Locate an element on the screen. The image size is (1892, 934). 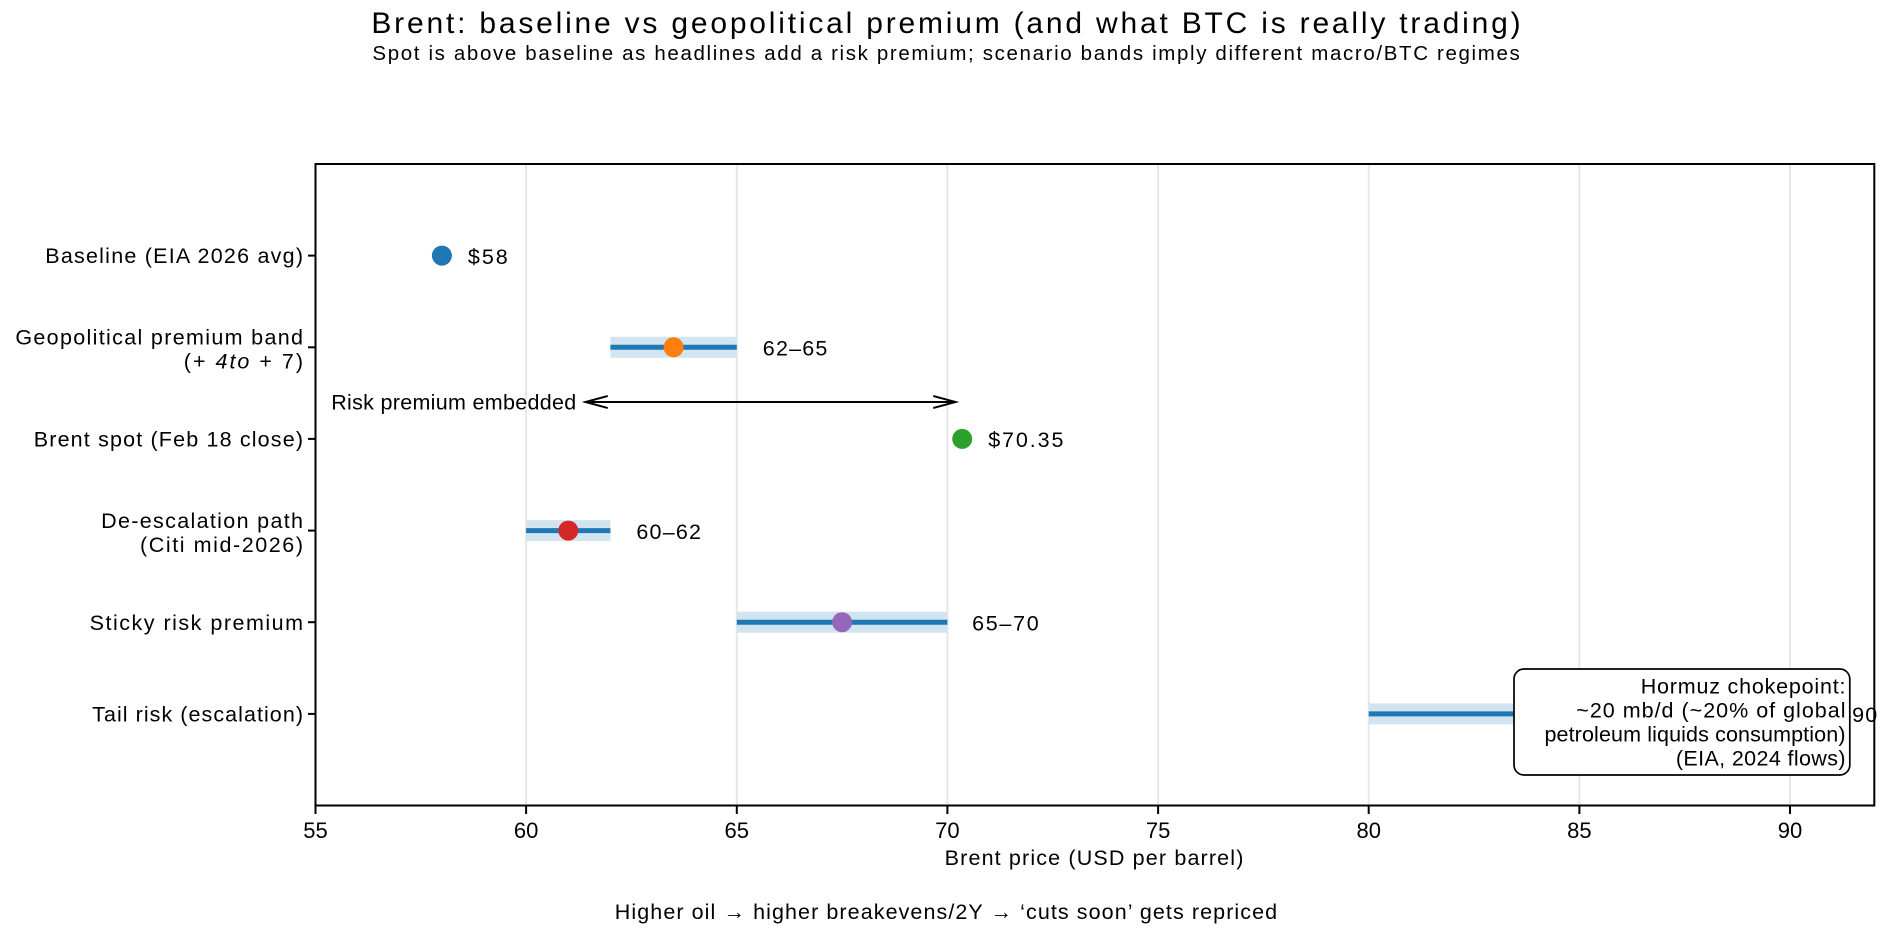
svg-text: Hormuz chokepoint: is located at coordinates (1744, 687).